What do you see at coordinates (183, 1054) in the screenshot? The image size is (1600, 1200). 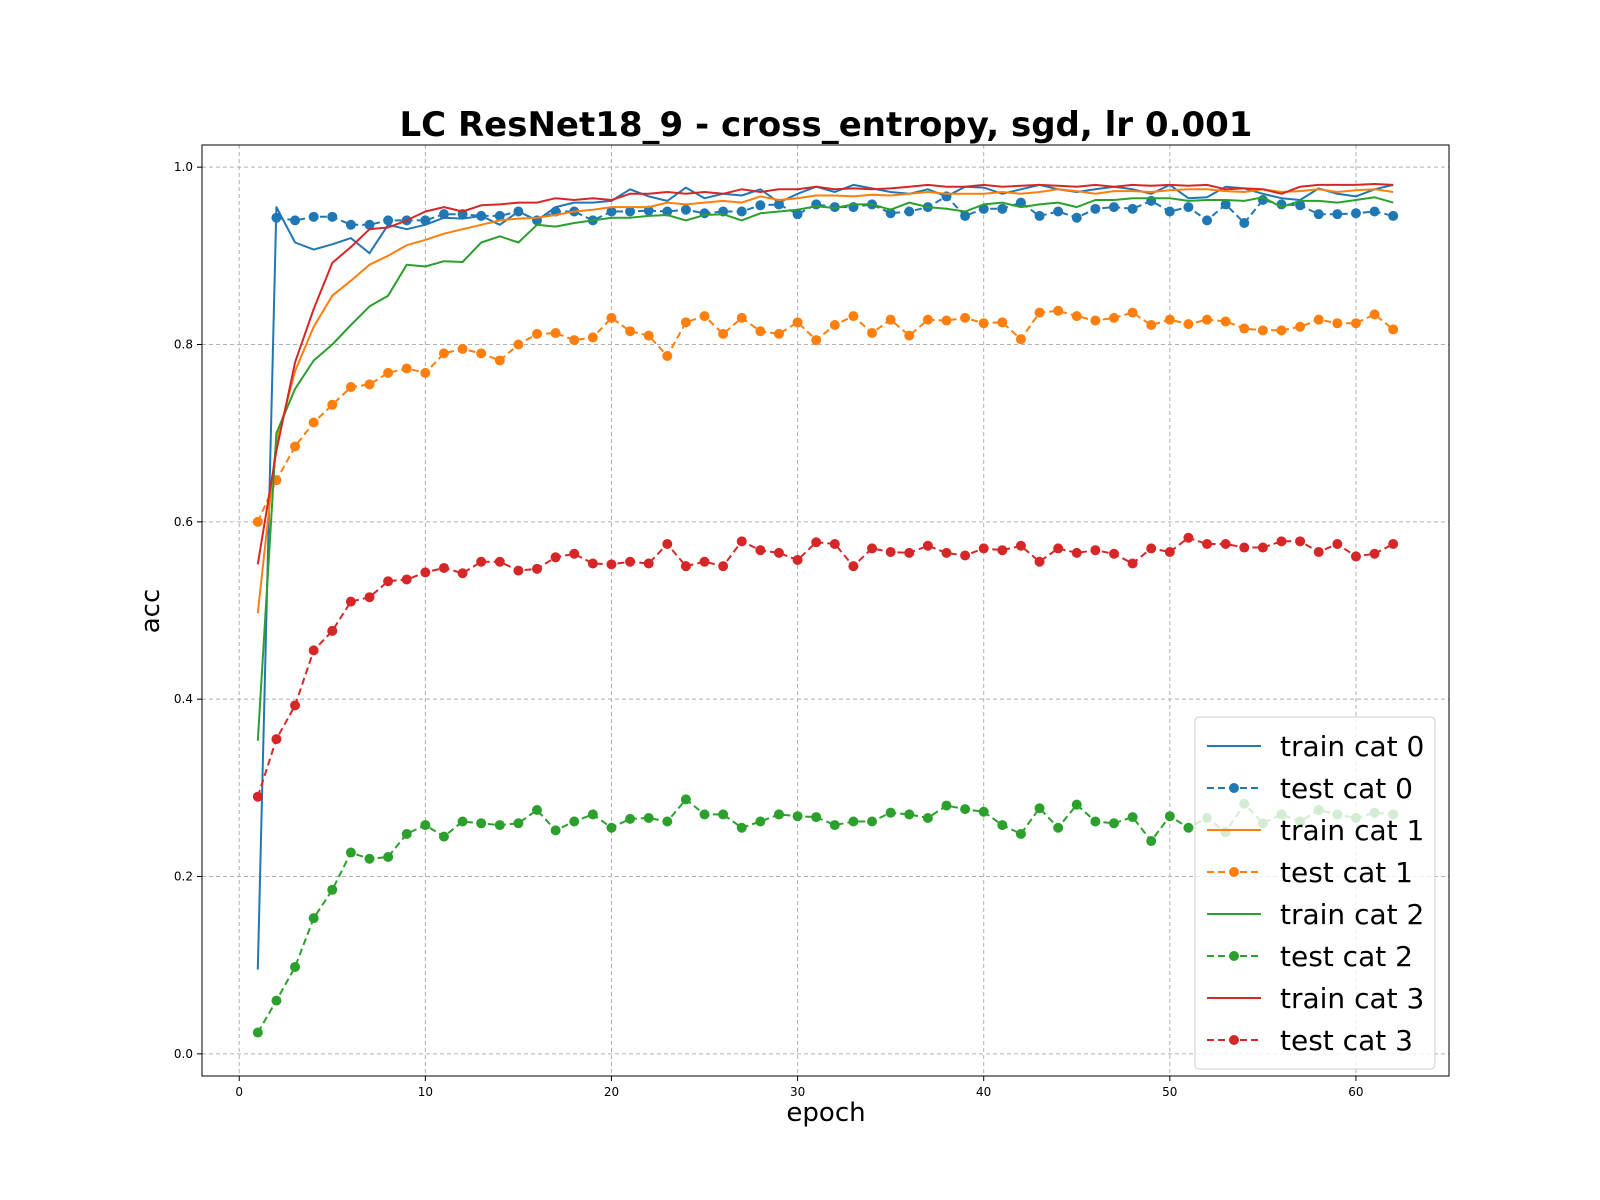 I see `y-tick-label: 0.0` at bounding box center [183, 1054].